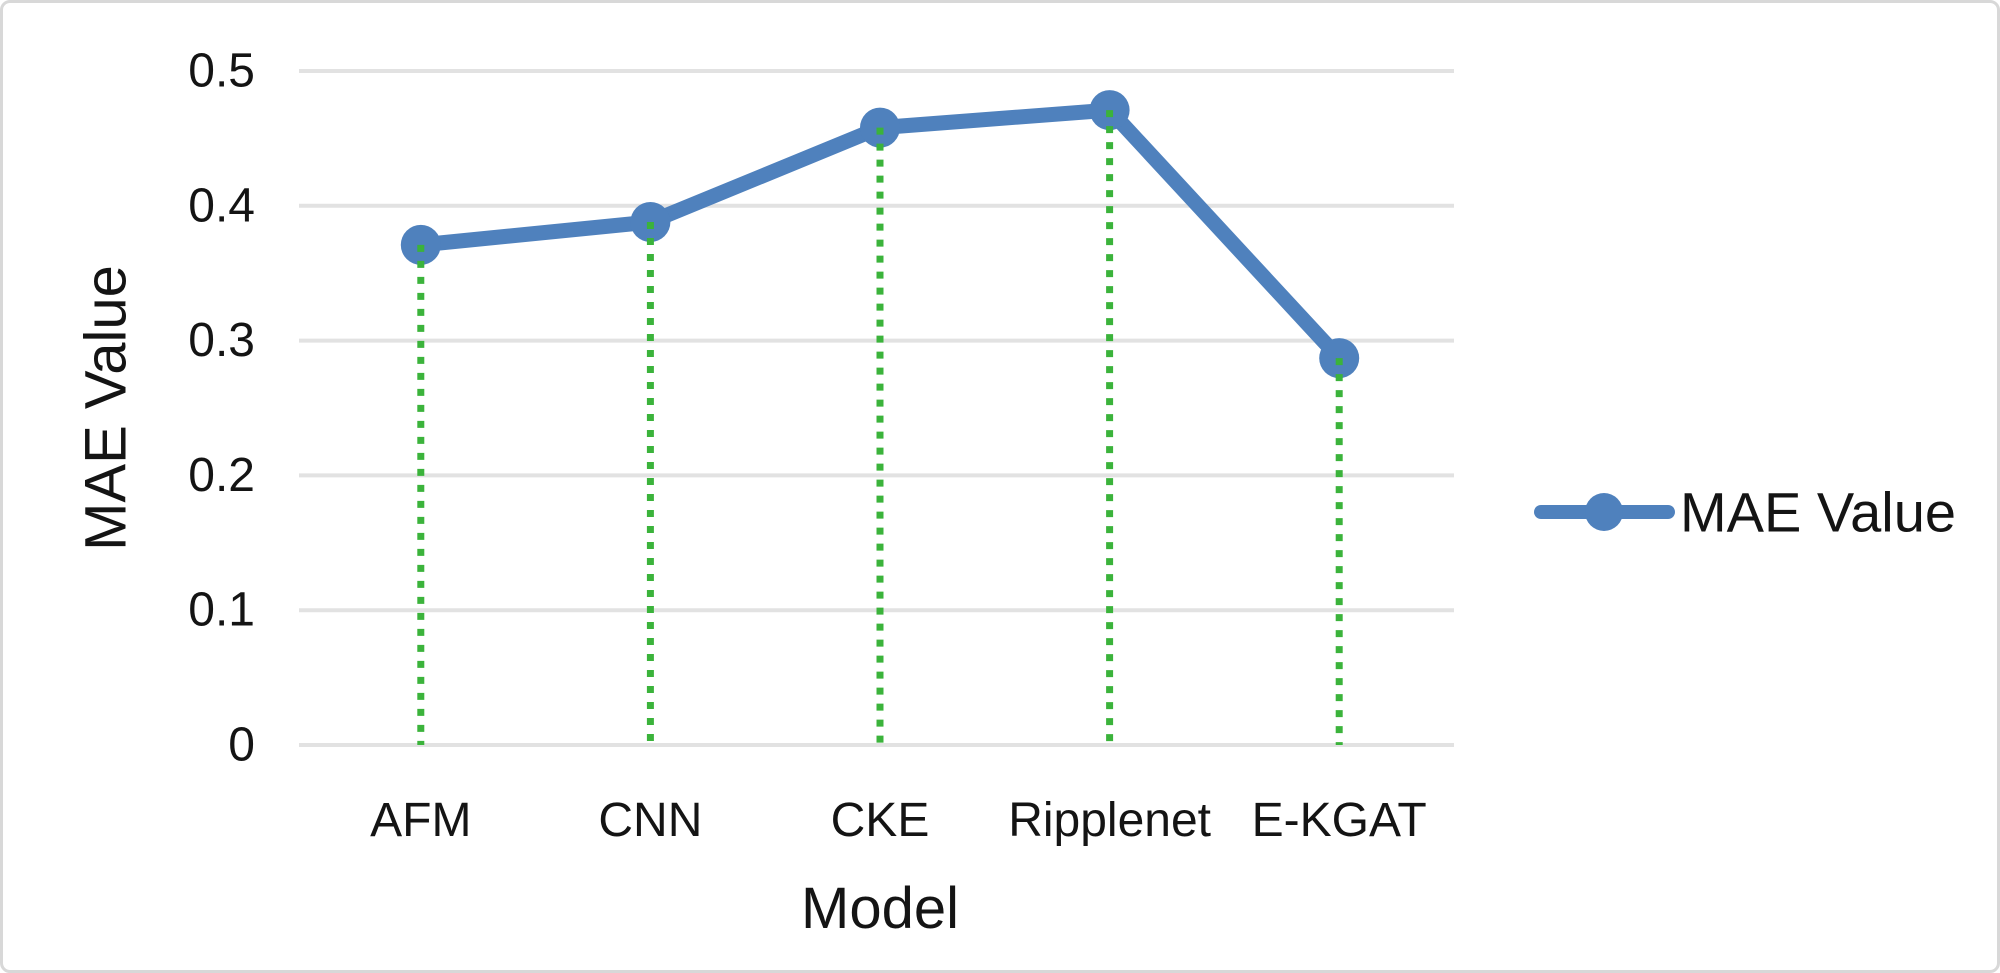  I want to click on y-tick-label: 0.4, so click(221, 205).